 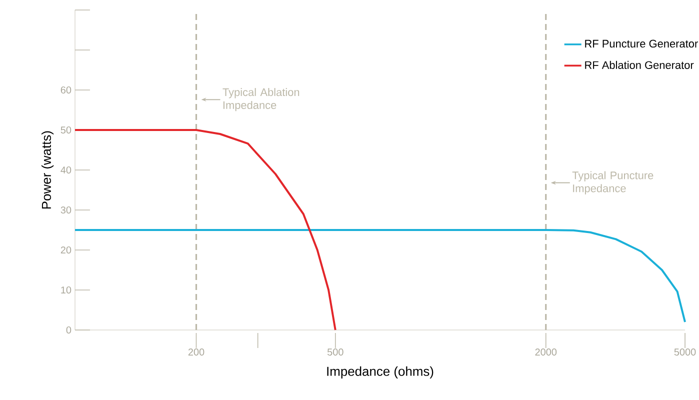 What do you see at coordinates (639, 64) in the screenshot?
I see `legend-label: RF Ablation Generator` at bounding box center [639, 64].